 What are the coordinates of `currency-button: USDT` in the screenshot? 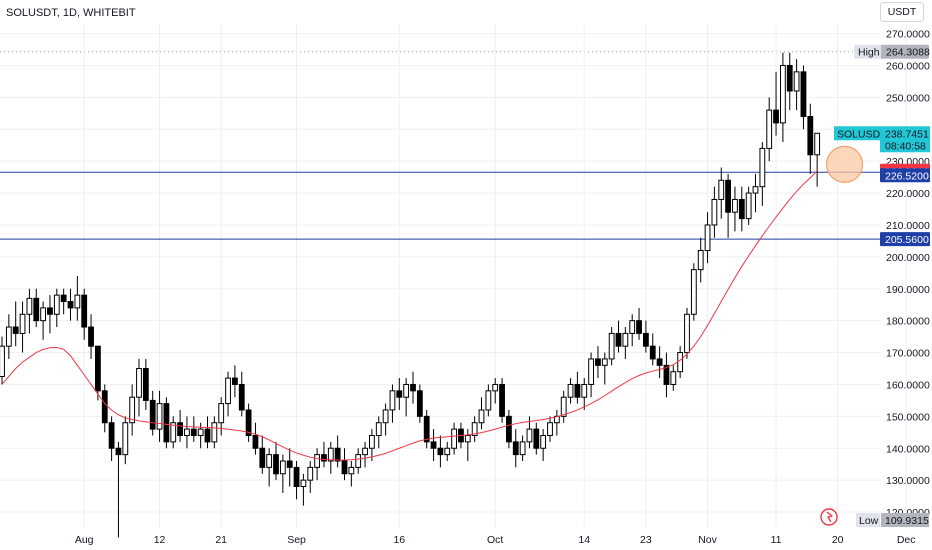 It's located at (902, 12).